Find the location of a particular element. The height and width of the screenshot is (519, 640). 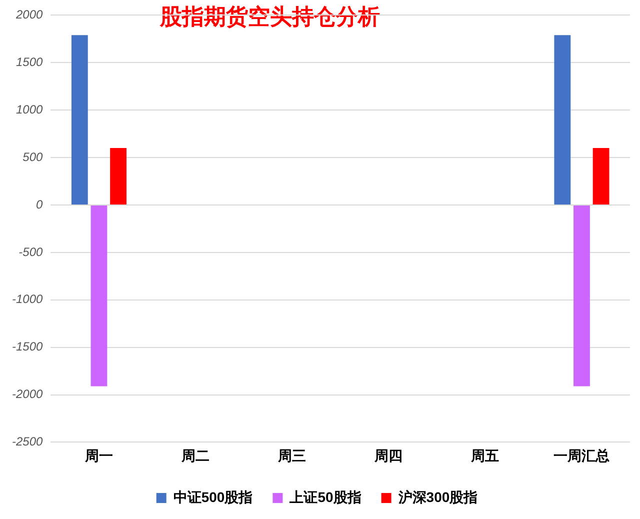

y-tick-label: -1000 is located at coordinates (28, 299).